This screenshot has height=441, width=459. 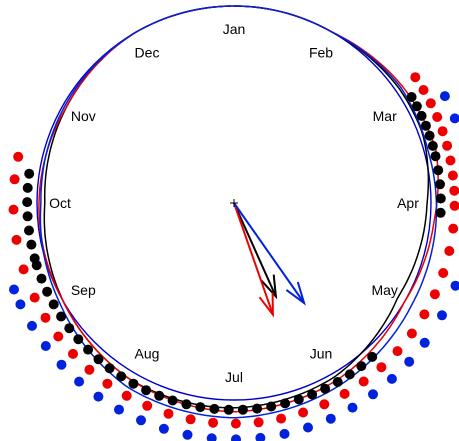 I want to click on month-label-apr: Apr, so click(x=408, y=203).